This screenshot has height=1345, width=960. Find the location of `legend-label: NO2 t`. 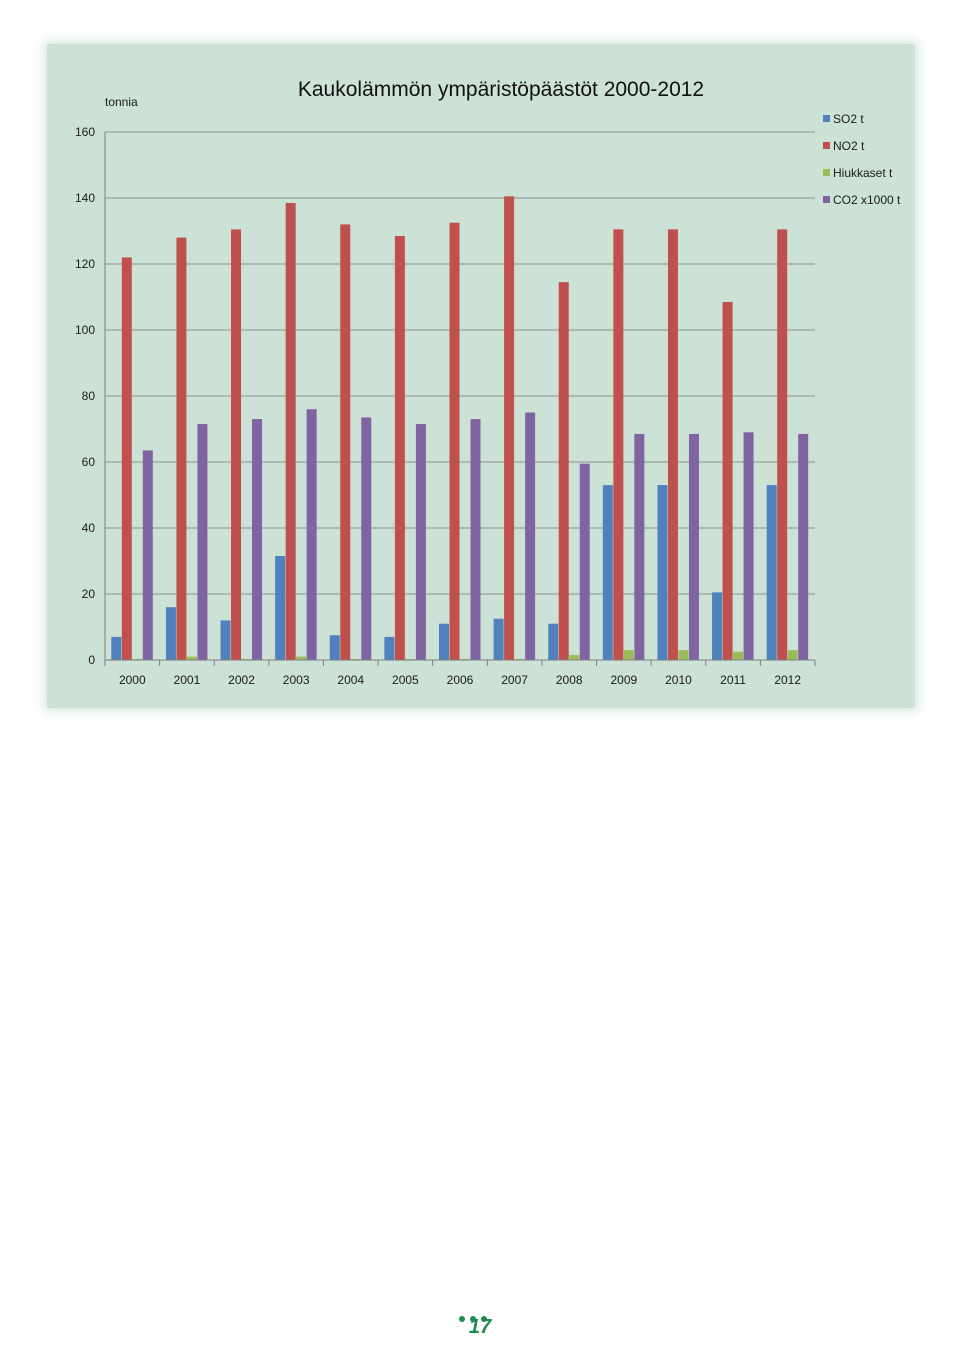

legend-label: NO2 t is located at coordinates (849, 146).